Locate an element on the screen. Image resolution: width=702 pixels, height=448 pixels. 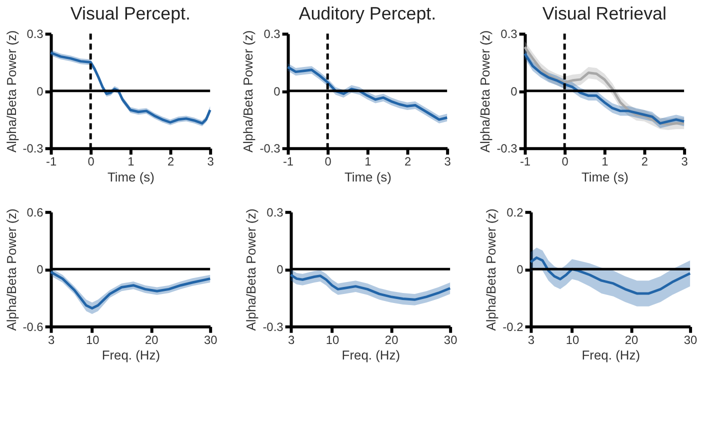
chart-title: Auditory Percept. is located at coordinates (367, 14).